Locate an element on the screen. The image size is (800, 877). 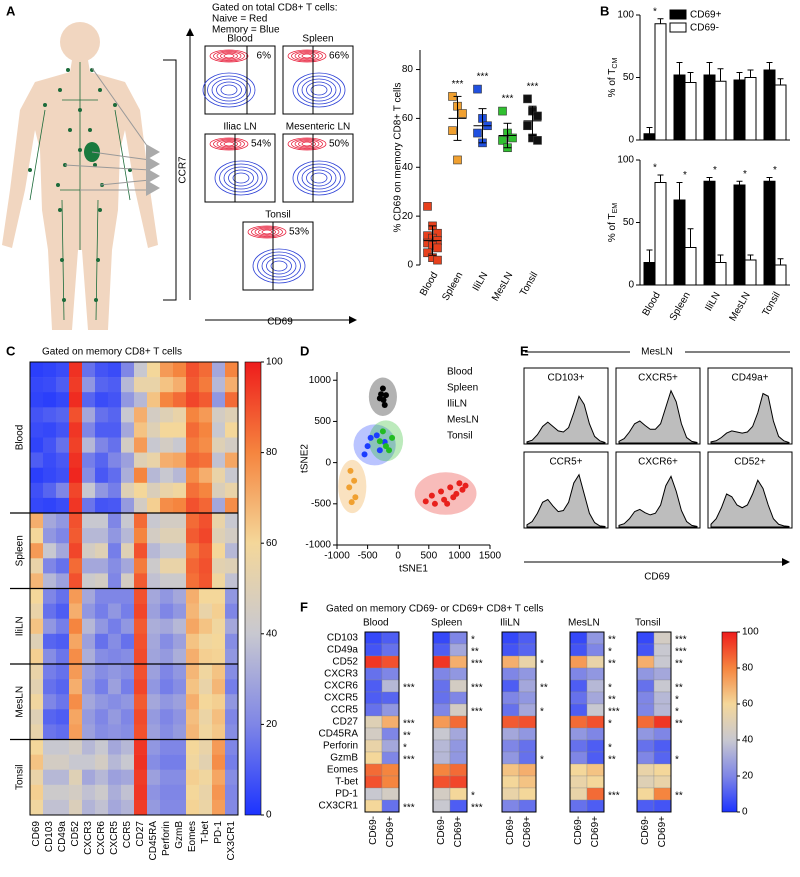
heatmap-frame is located at coordinates (450, 722).